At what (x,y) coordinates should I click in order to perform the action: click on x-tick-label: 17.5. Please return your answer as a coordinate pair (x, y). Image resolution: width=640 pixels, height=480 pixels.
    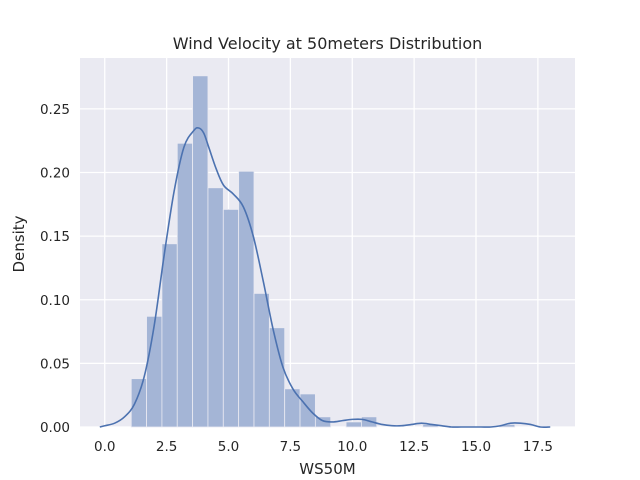
    Looking at the image, I should click on (538, 447).